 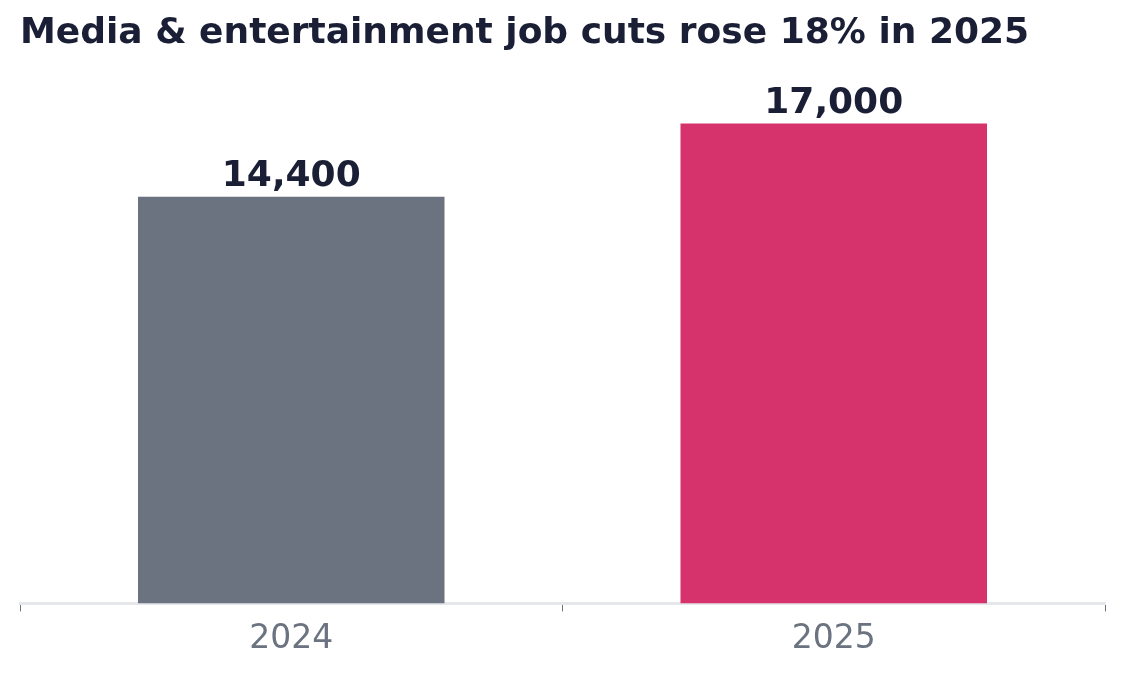 I want to click on data-label: 17,000, so click(x=834, y=100).